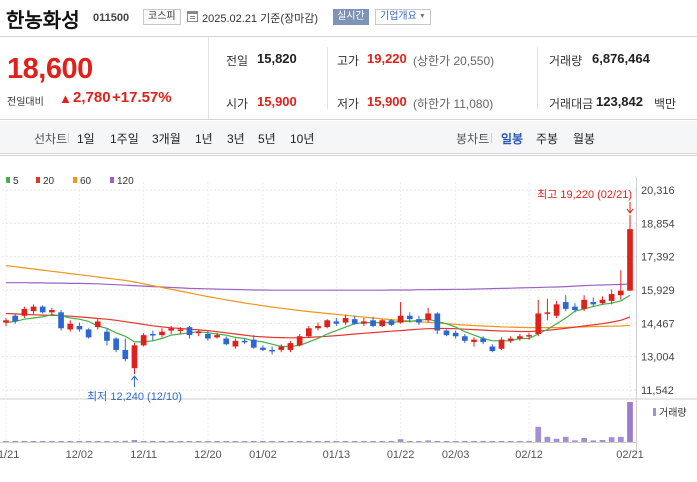 This screenshot has height=482, width=697. Describe the element at coordinates (351, 17) in the screenshot. I see `realtime-button: 실시간` at that location.